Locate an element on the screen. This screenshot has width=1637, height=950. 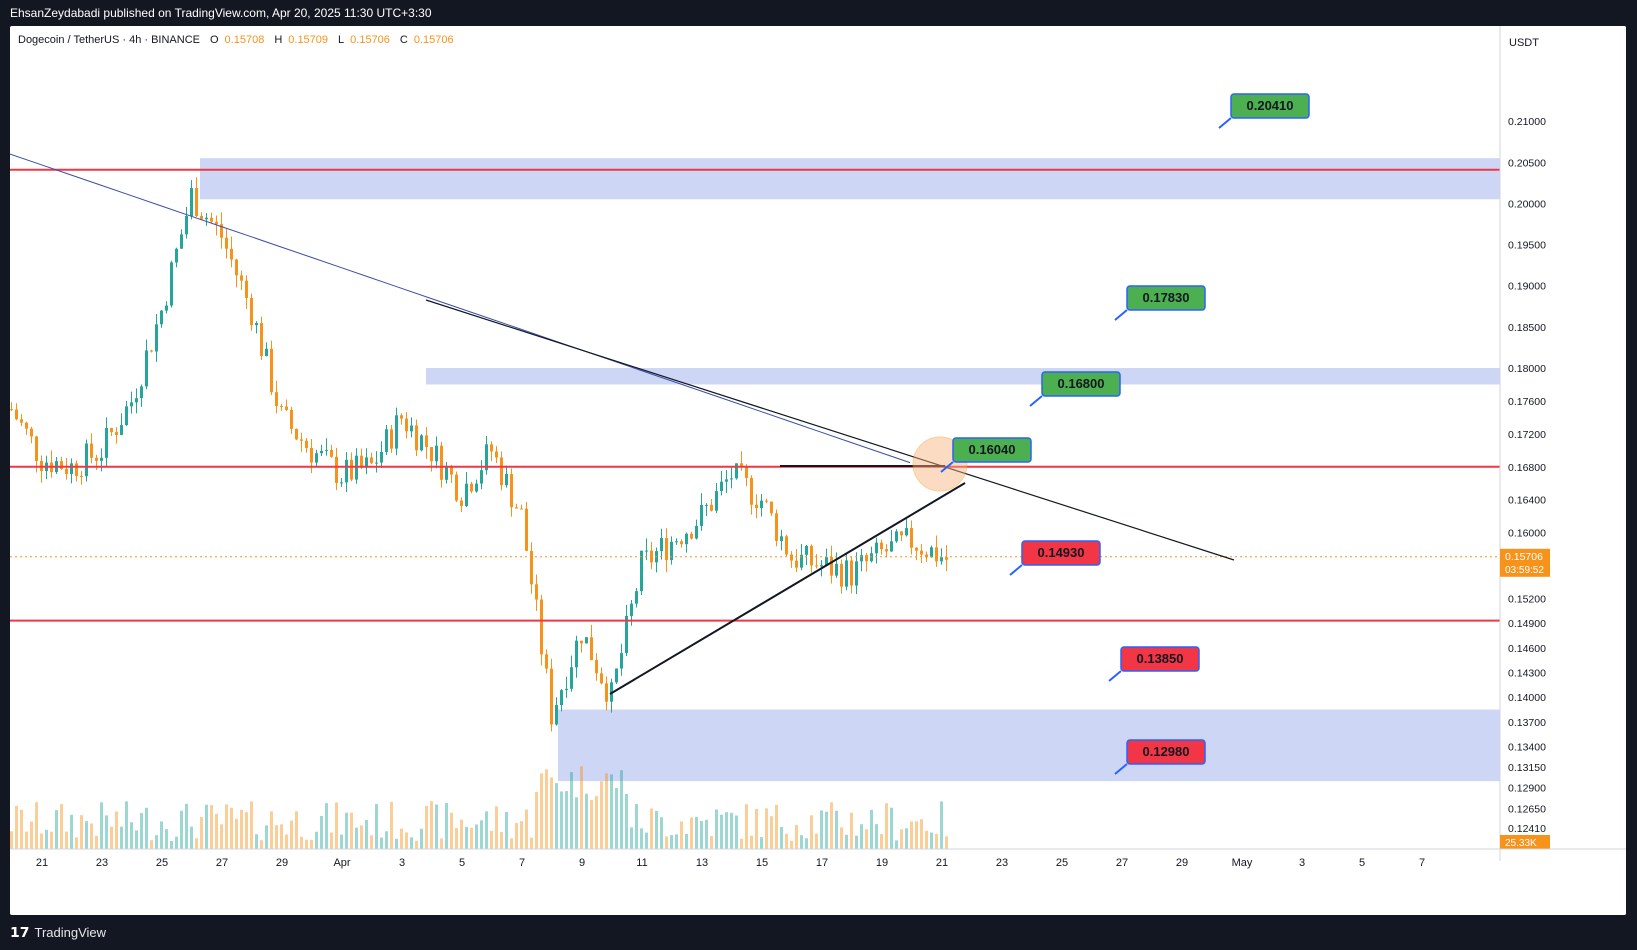
price-label: 0.14930 is located at coordinates (1055, 558).